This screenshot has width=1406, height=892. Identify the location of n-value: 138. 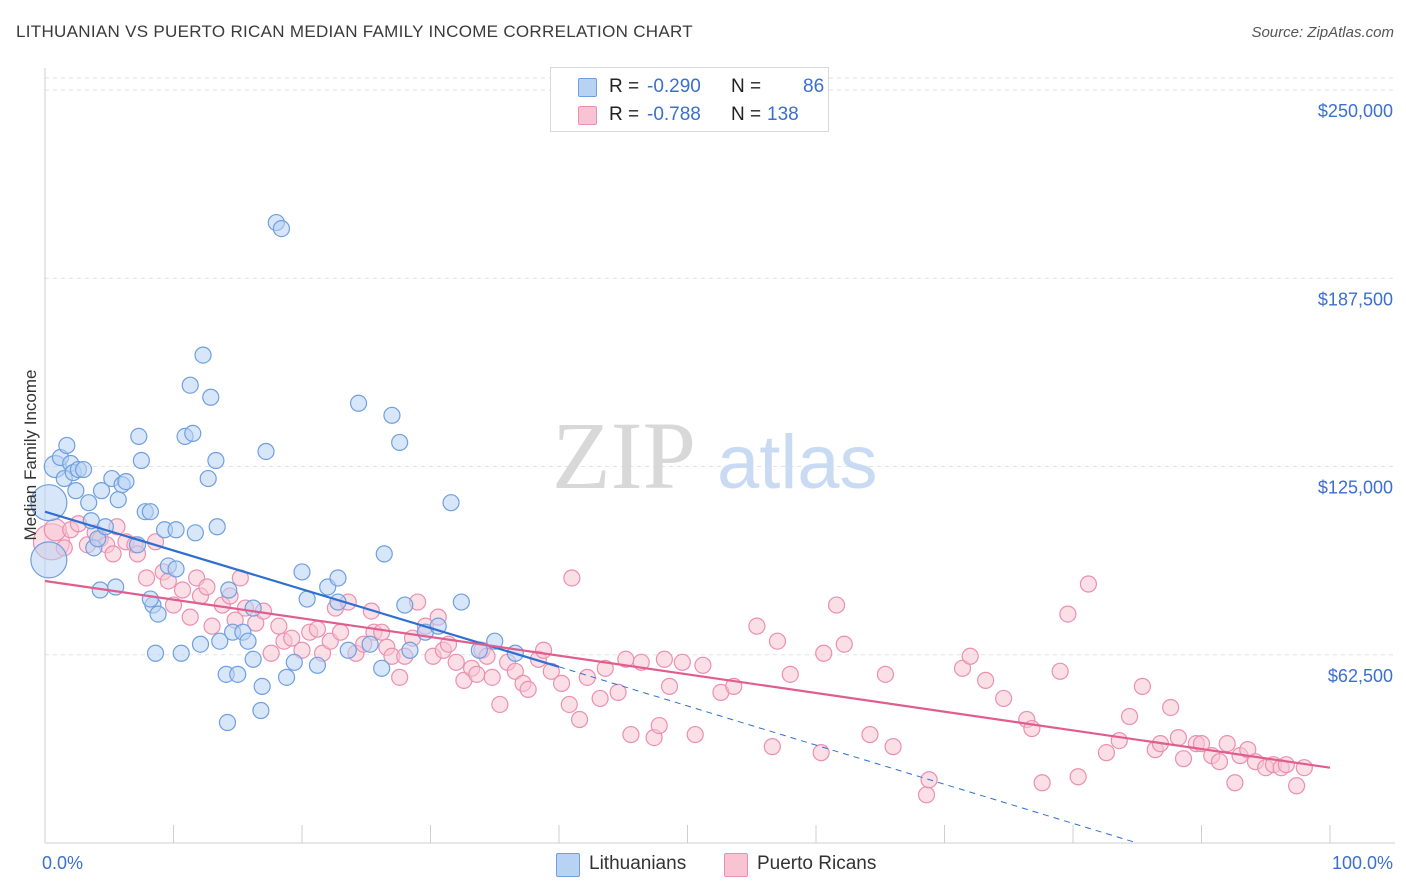
(783, 114).